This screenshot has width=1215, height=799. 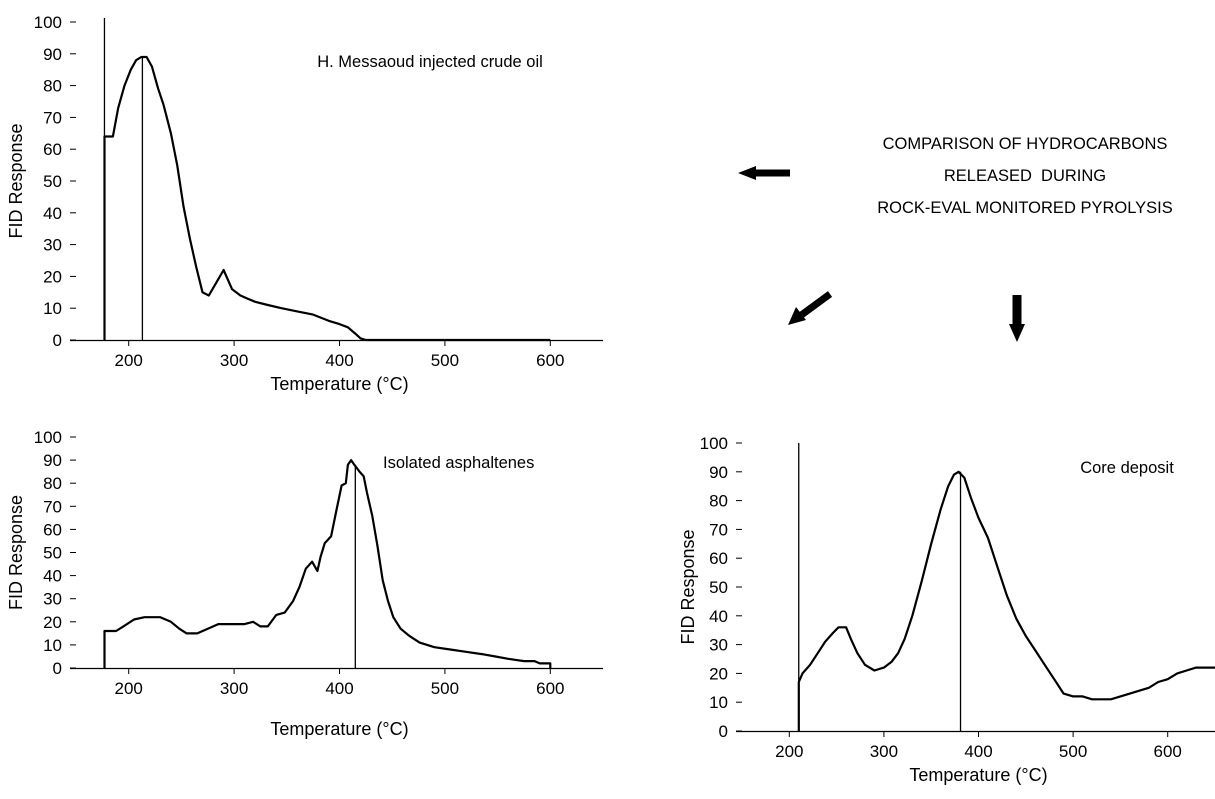 What do you see at coordinates (764, 173) in the screenshot?
I see `arrow-left-icon` at bounding box center [764, 173].